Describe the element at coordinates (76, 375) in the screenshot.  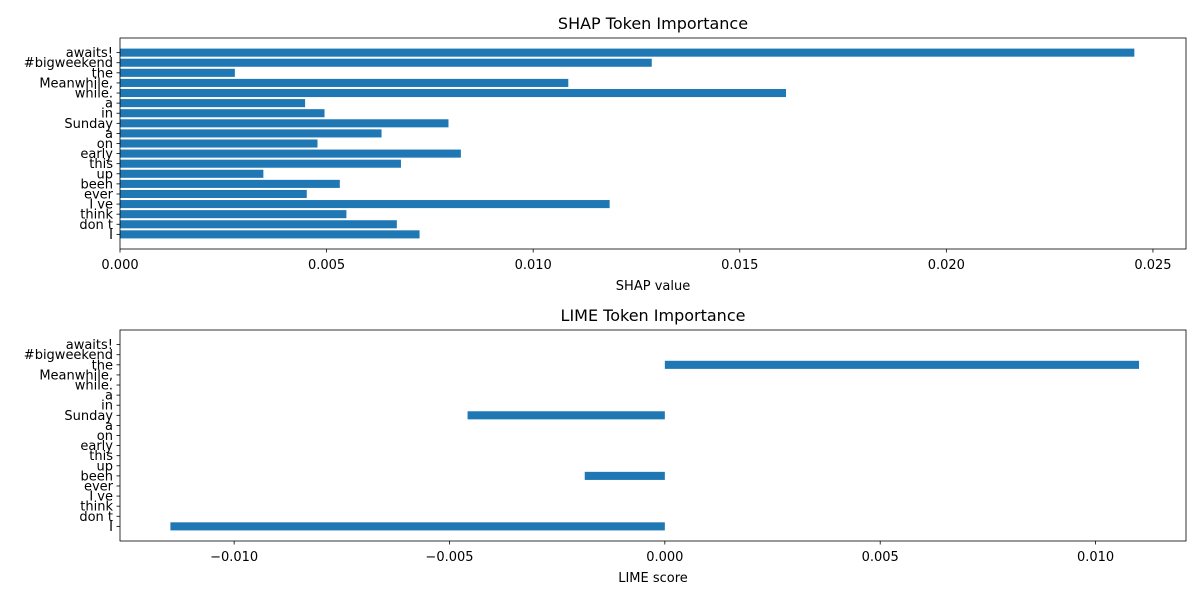
I see `lime-ytick-label-15: Meanwhile,` at that location.